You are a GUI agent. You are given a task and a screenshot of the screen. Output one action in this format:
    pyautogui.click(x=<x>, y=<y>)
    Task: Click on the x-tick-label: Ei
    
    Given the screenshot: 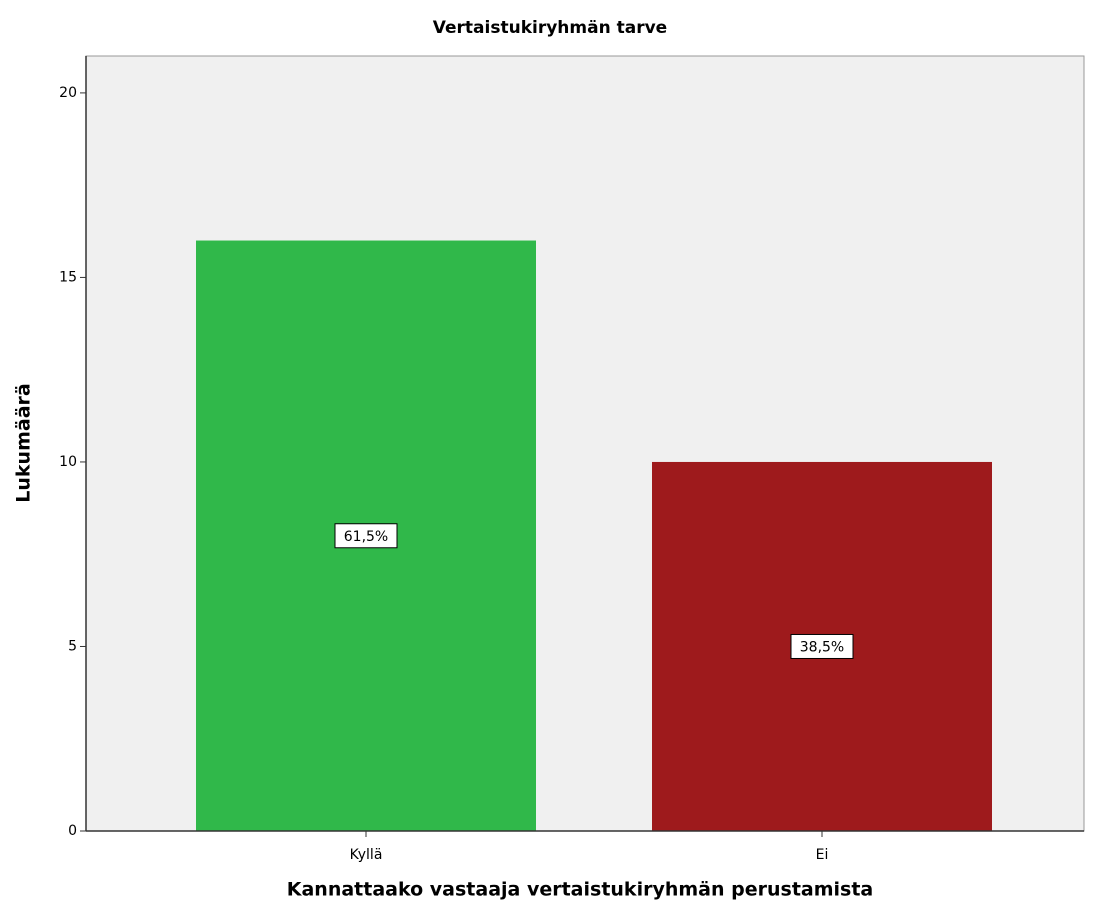 What is the action you would take?
    pyautogui.click(x=822, y=855)
    